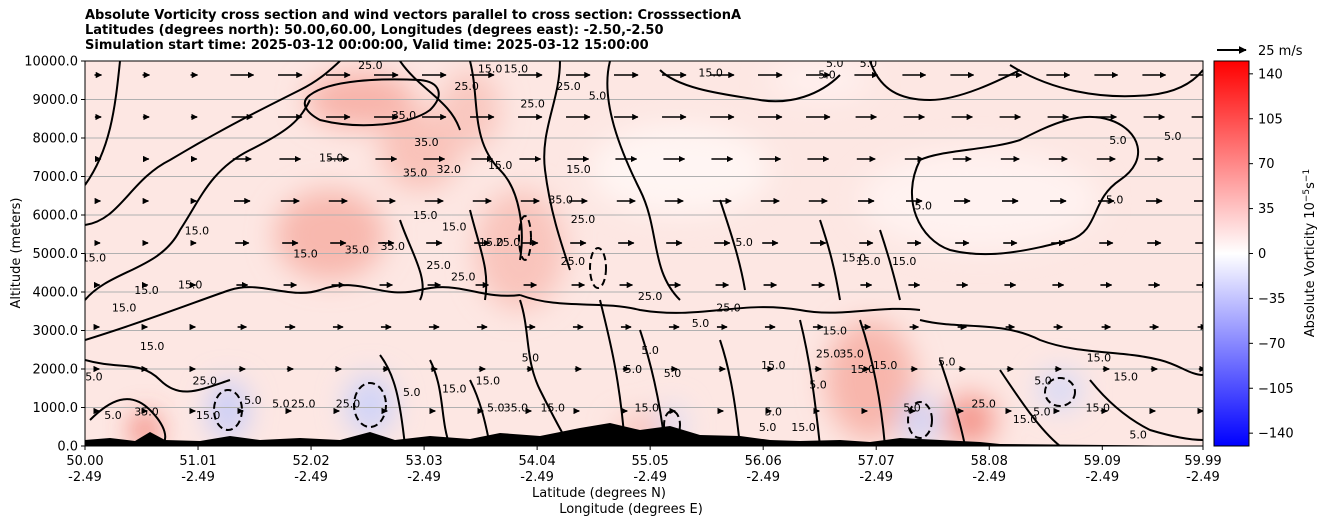  What do you see at coordinates (1102, 461) in the screenshot?
I see `x-tick-label-lat: 59.09` at bounding box center [1102, 461].